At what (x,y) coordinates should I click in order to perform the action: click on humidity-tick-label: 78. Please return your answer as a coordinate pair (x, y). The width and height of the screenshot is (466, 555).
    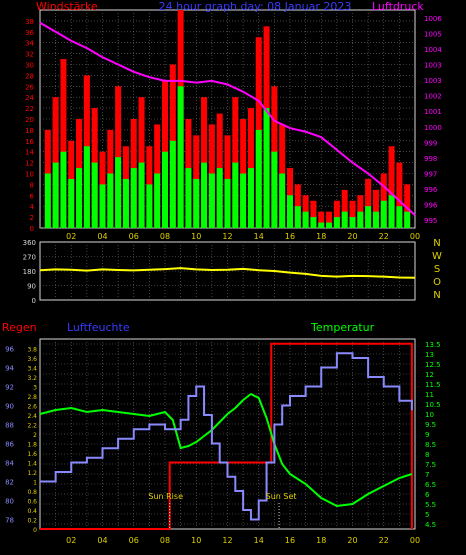
    Looking at the image, I should click on (9, 521).